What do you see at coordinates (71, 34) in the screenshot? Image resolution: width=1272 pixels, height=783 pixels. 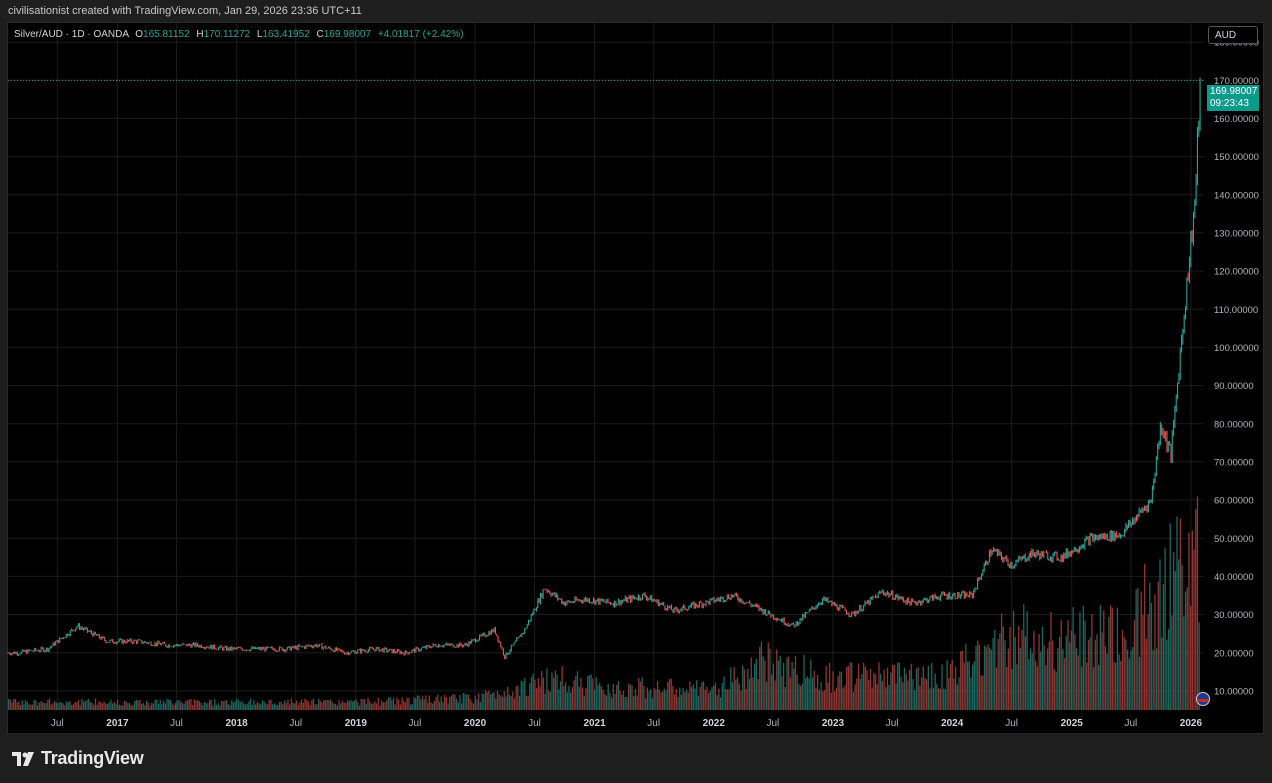 I see `symbol-name: Silver/AUD · 1D · OANDA` at bounding box center [71, 34].